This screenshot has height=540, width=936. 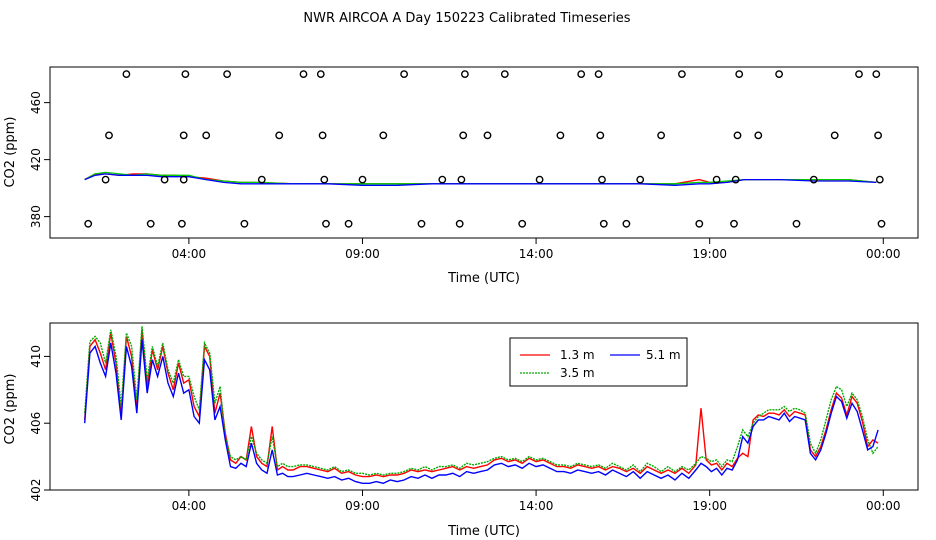 What do you see at coordinates (189, 506) in the screenshot?
I see `bottom-x-tick-label: 04:00` at bounding box center [189, 506].